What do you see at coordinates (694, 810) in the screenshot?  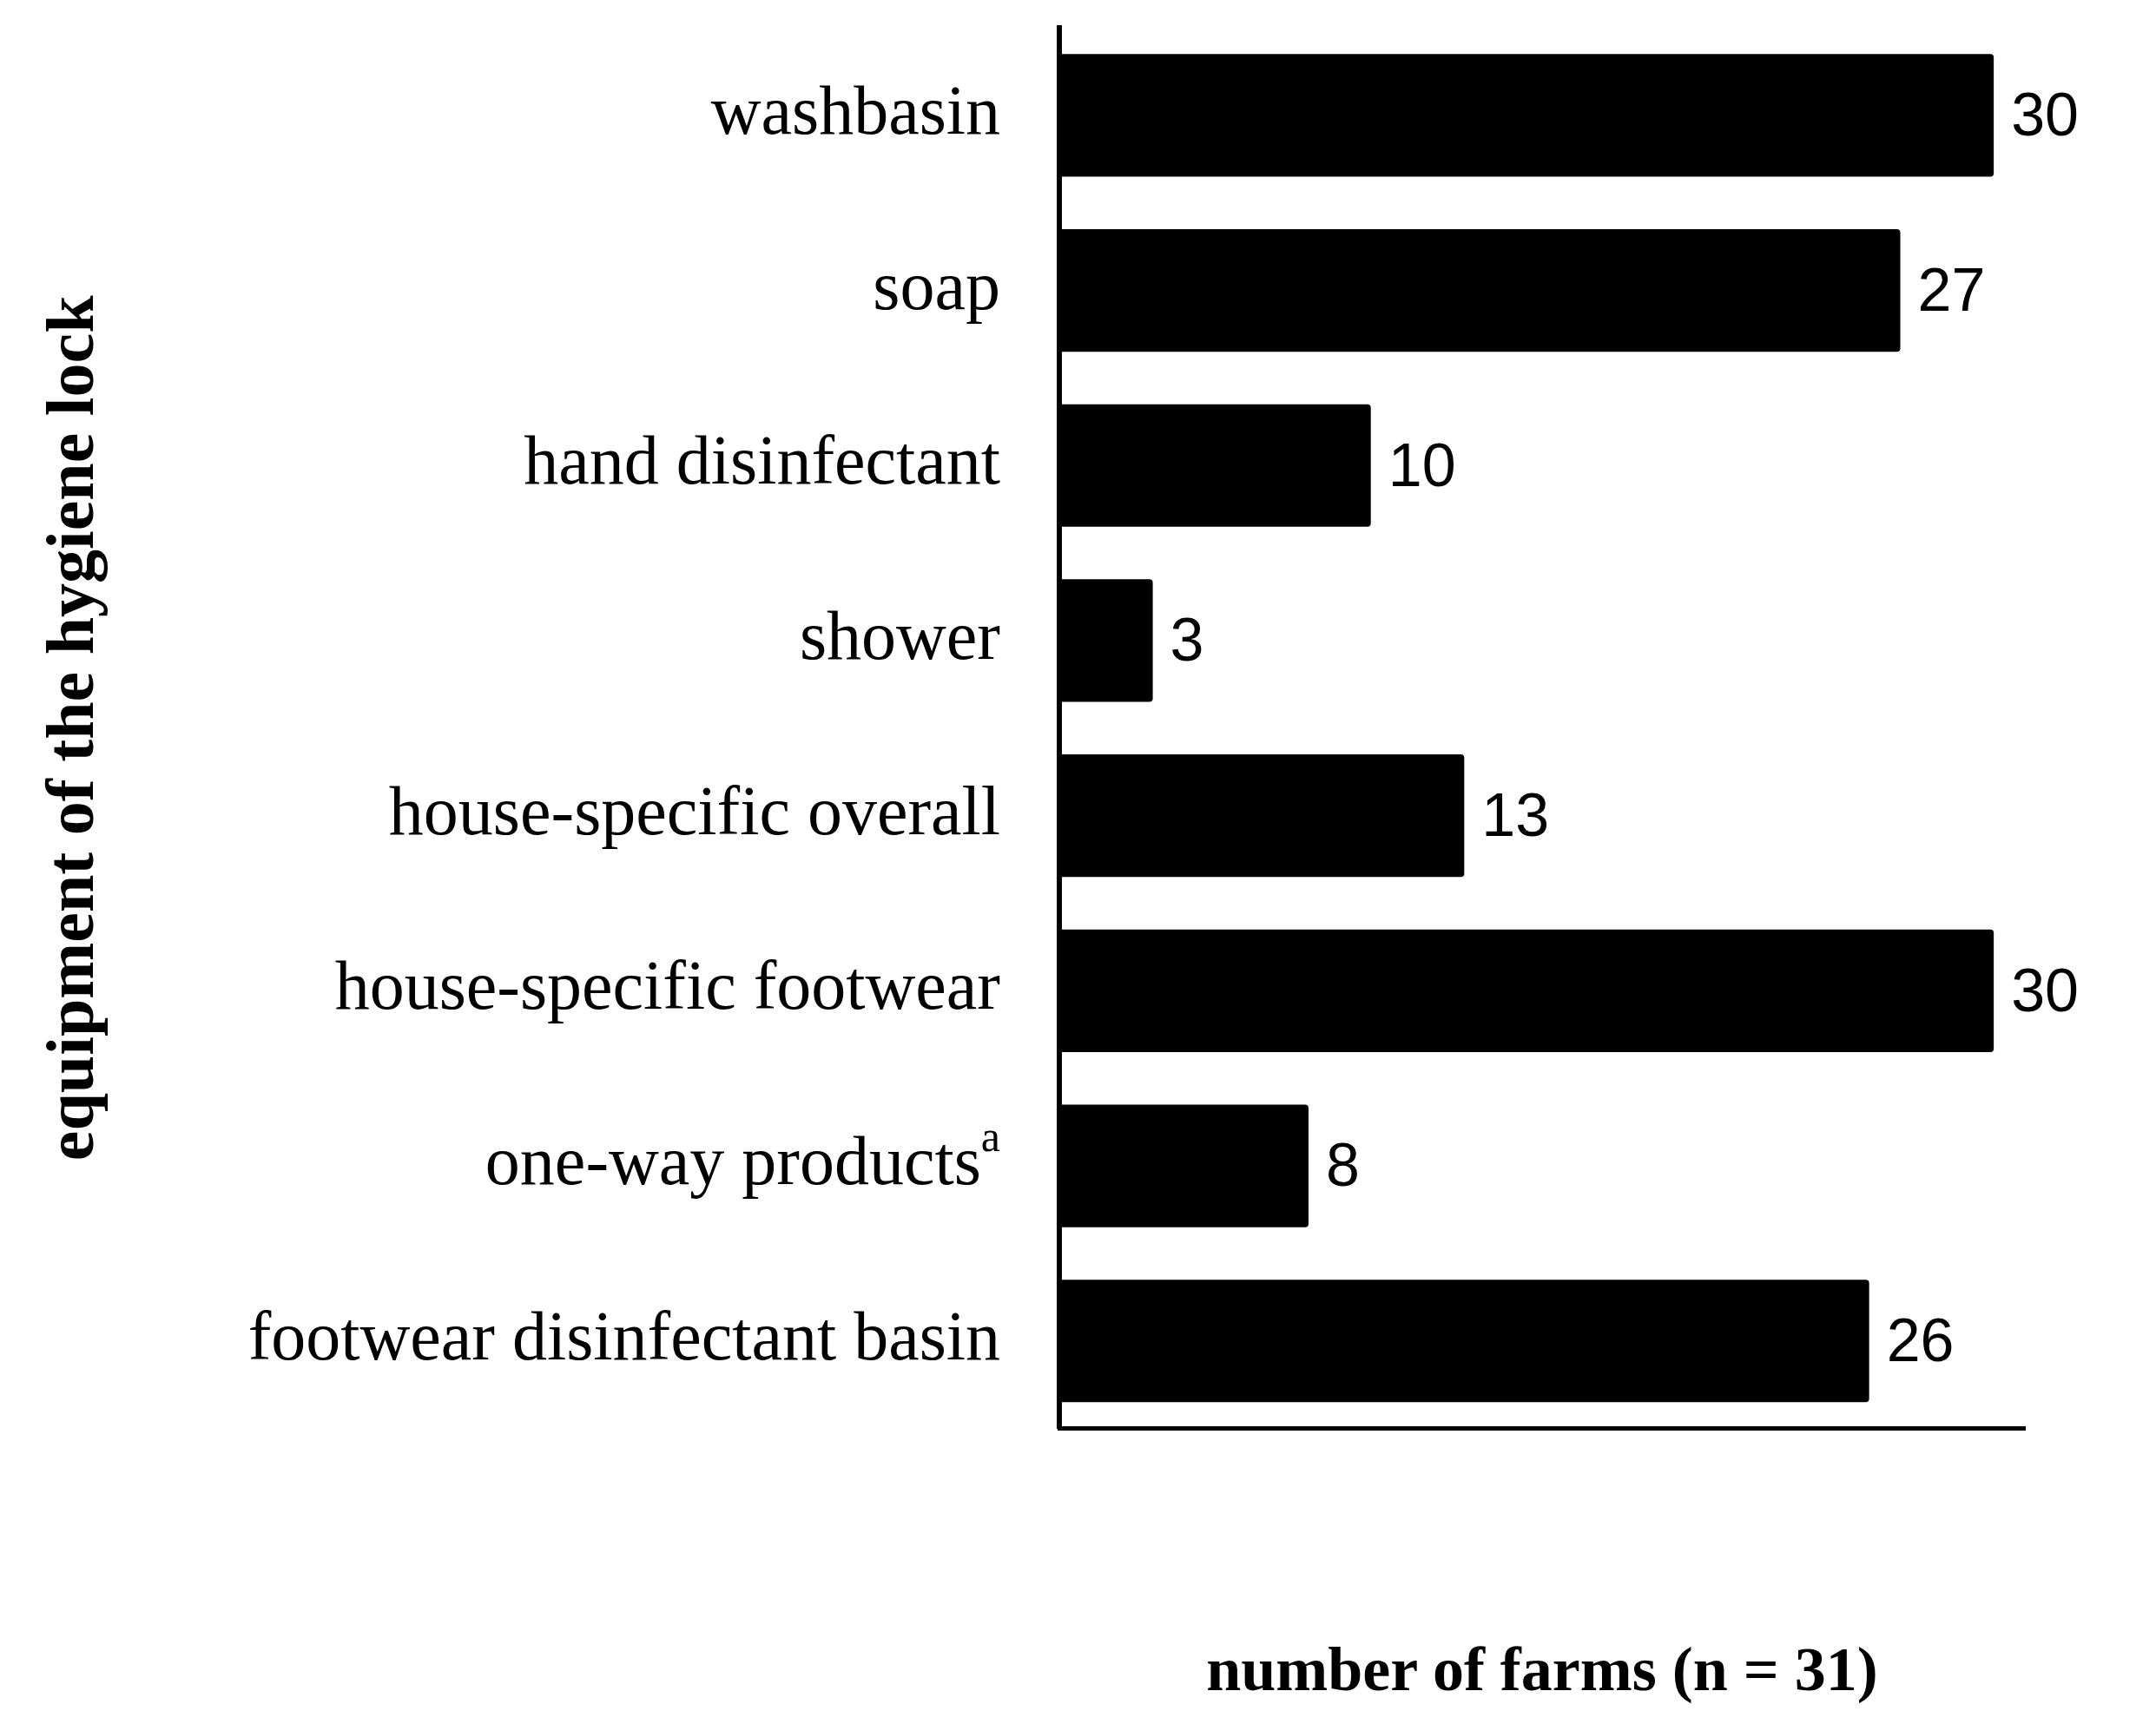 I see `y-tick-label: house-specific overall` at bounding box center [694, 810].